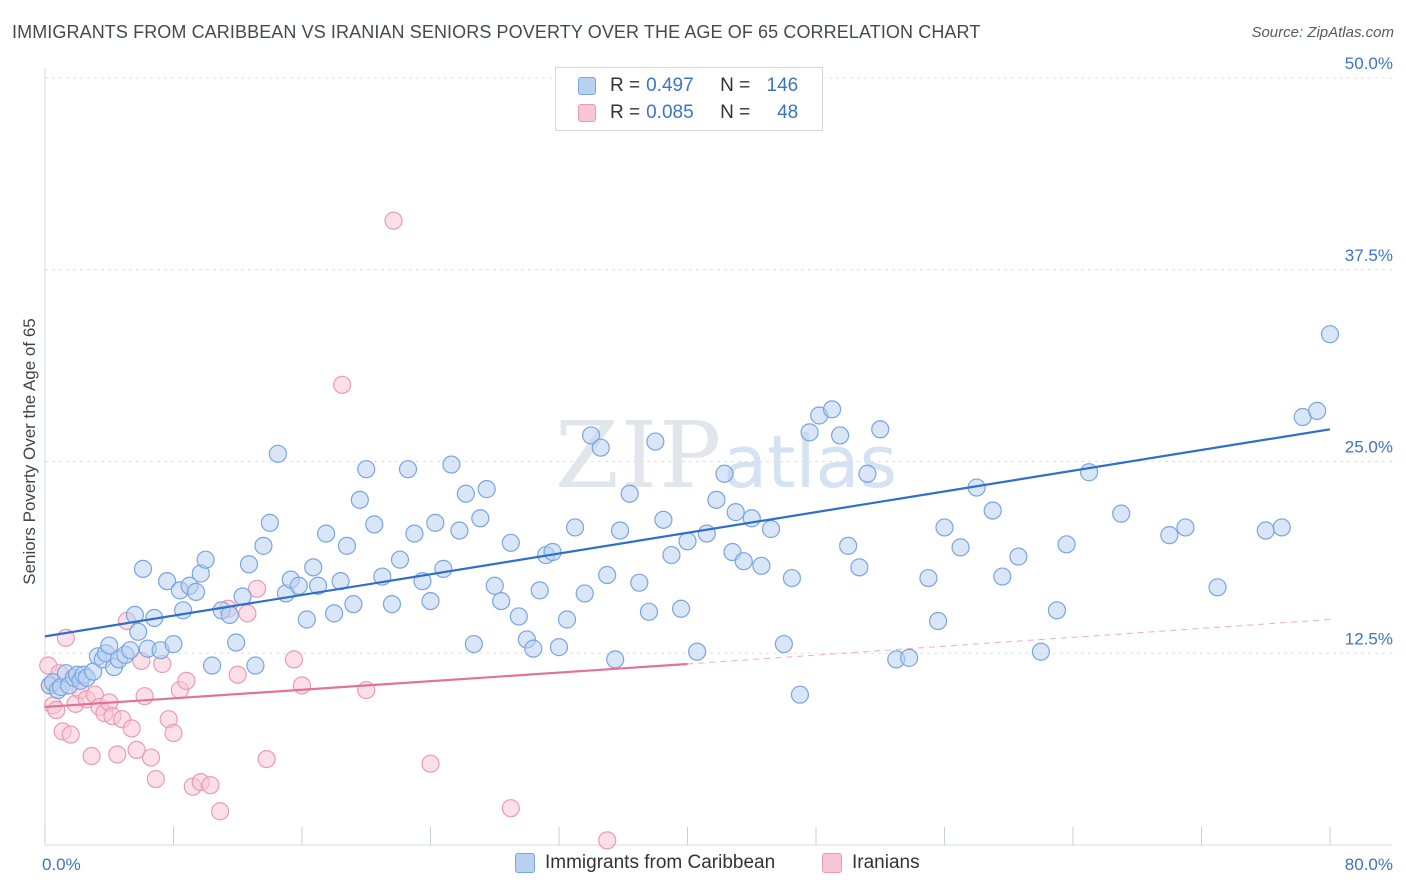 Image resolution: width=1406 pixels, height=892 pixels. Describe the element at coordinates (670, 85) in the screenshot. I see `legend-r-value: 0.497` at that location.